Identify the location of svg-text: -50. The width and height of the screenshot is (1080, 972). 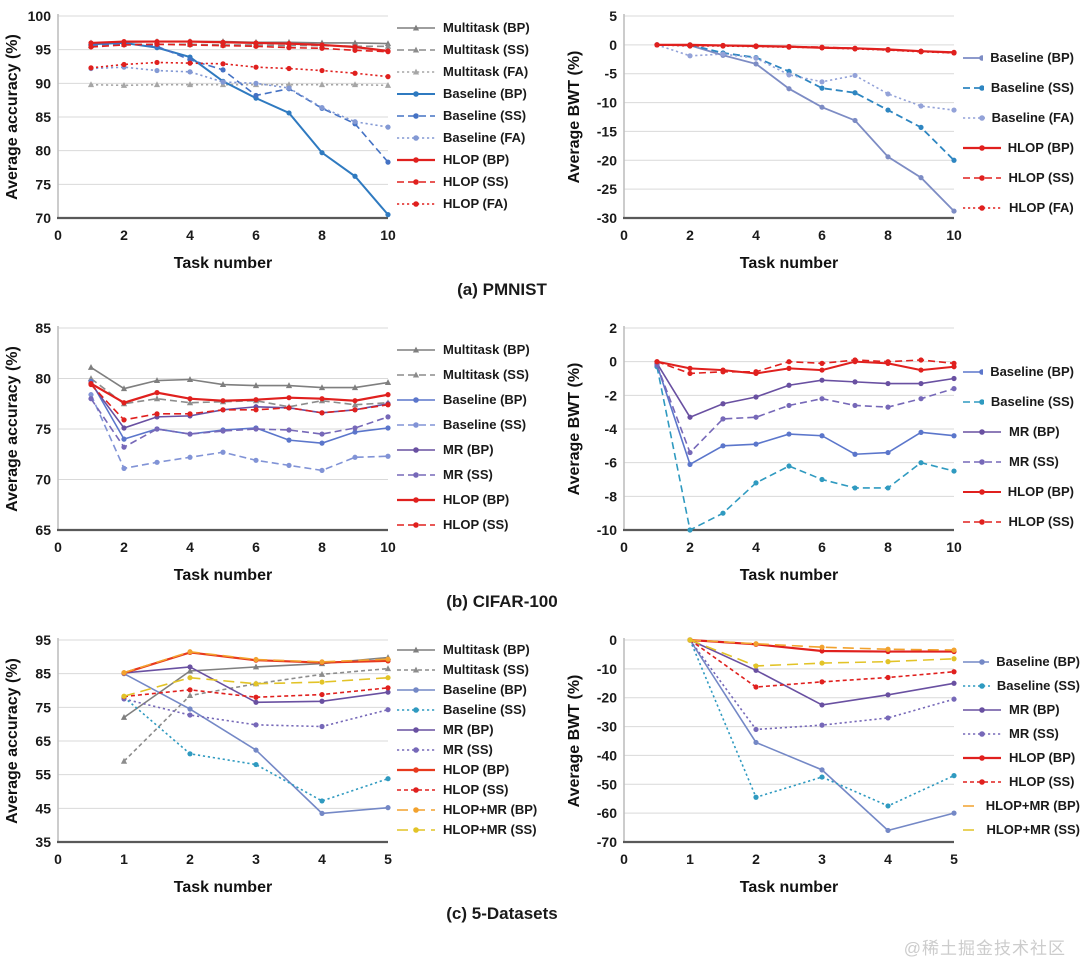
(607, 784).